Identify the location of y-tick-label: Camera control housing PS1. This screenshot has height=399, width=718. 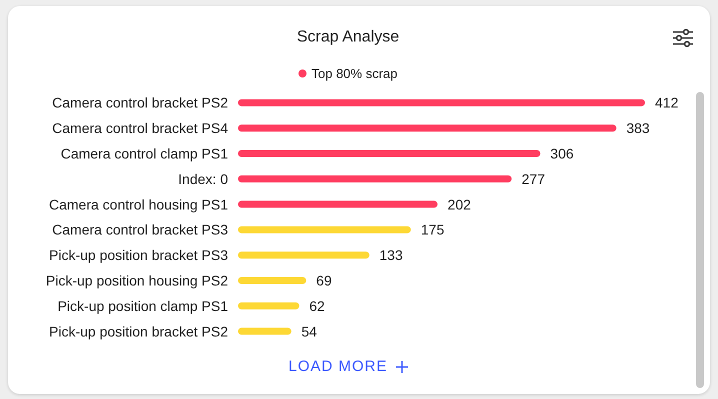
(138, 204).